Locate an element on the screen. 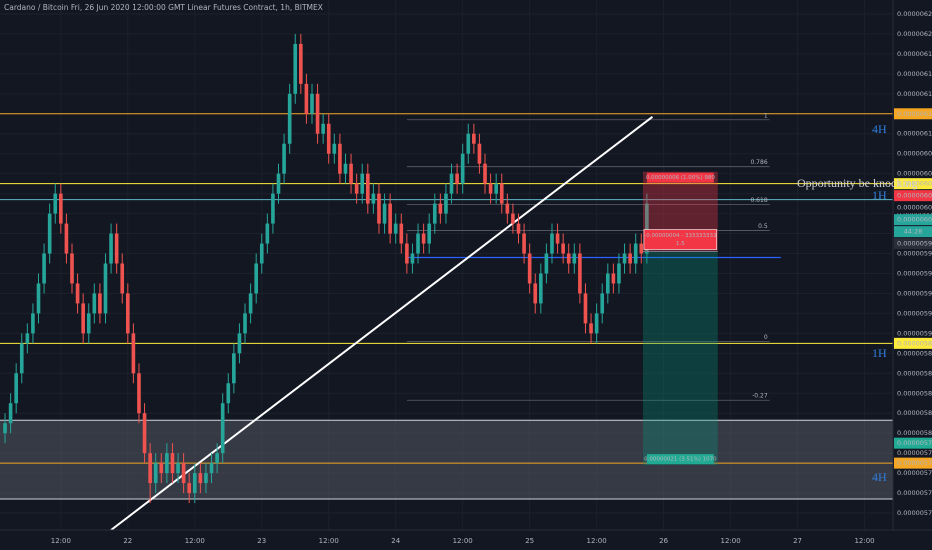 The width and height of the screenshot is (932, 550). y-tick-label: 0.00000594 is located at coordinates (914, 293).